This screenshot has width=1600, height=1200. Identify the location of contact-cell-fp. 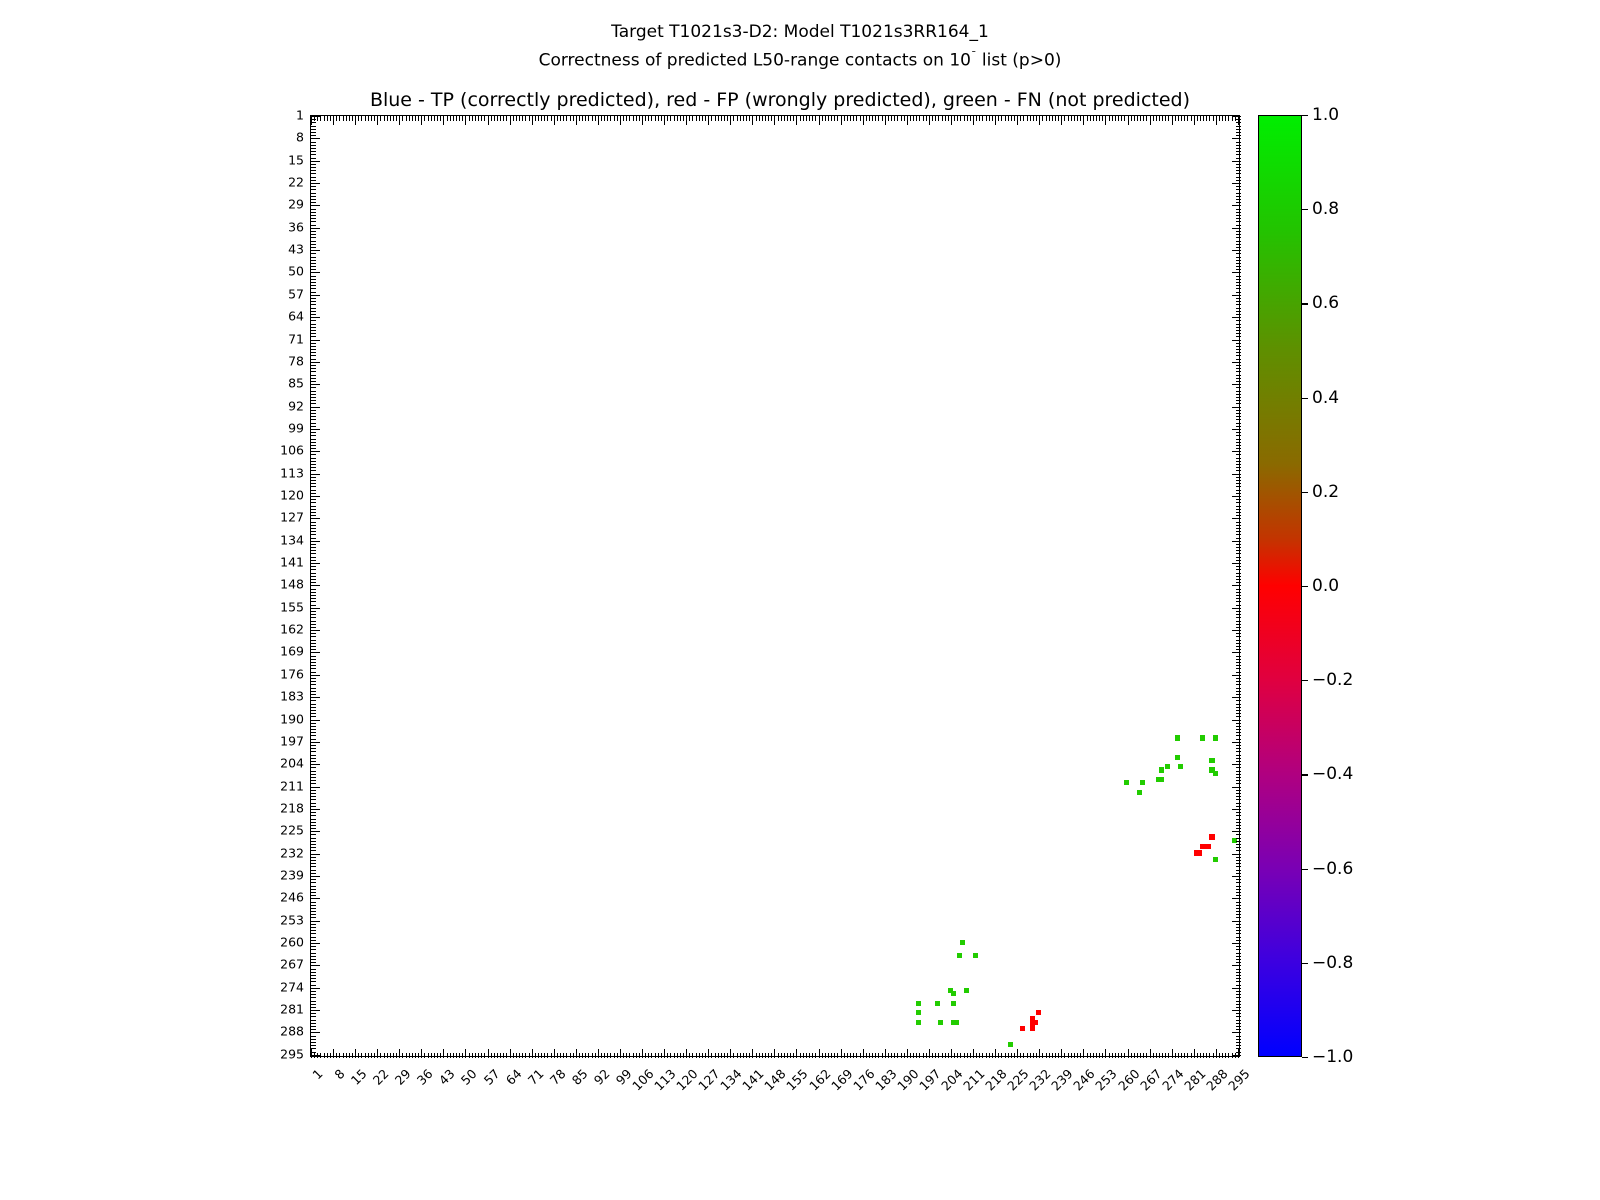
(1212, 837).